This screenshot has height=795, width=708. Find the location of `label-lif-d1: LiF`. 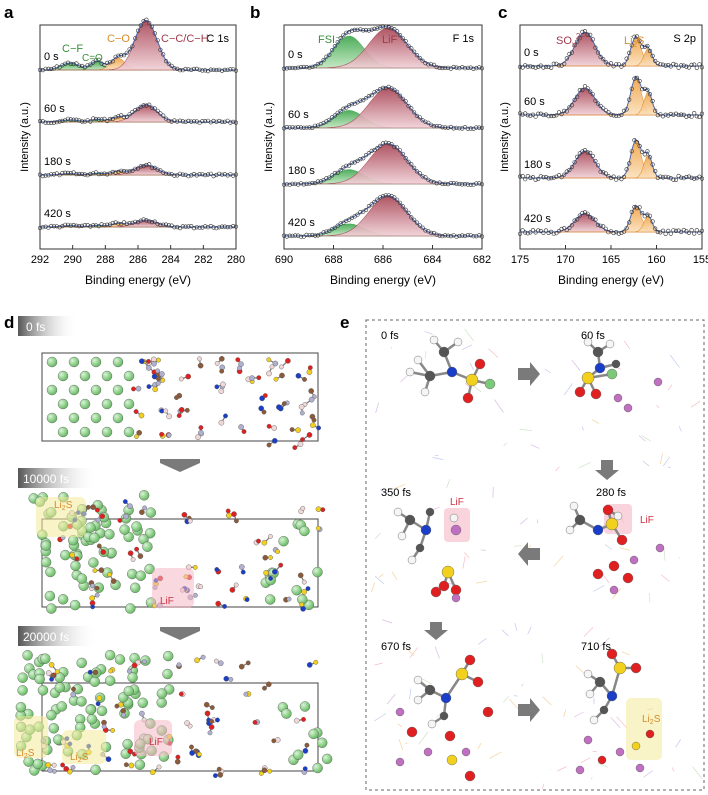

label-lif-d1: LiF is located at coordinates (167, 601).